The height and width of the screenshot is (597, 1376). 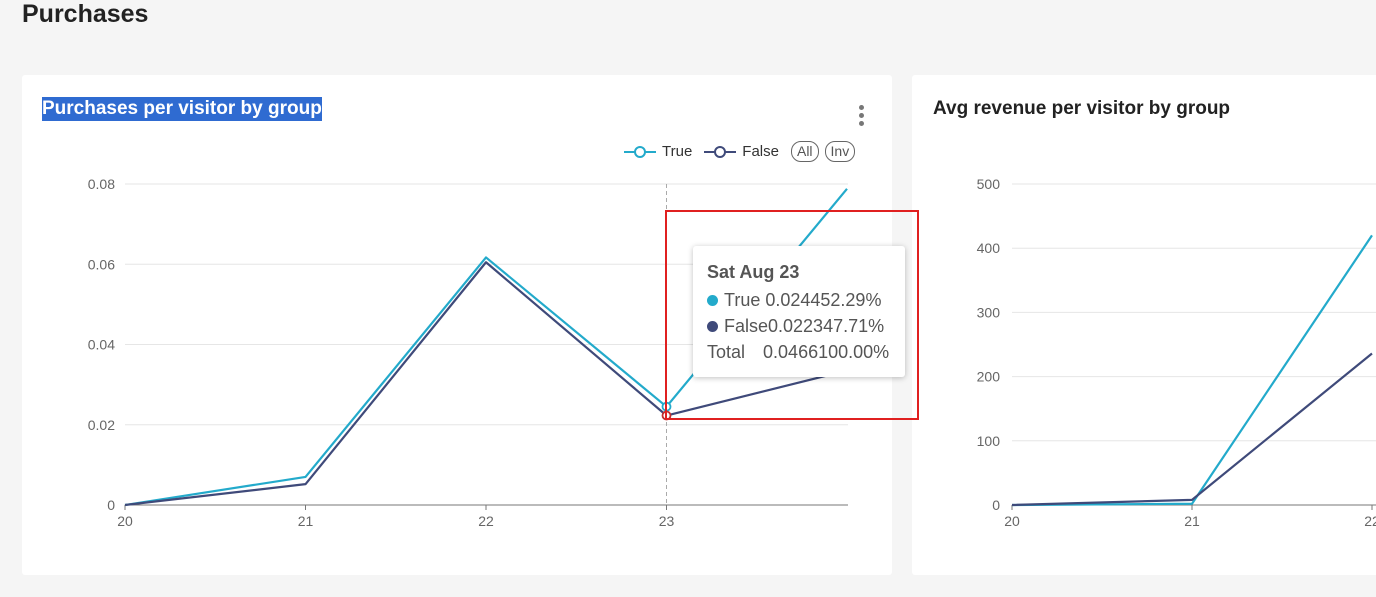 What do you see at coordinates (753, 272) in the screenshot?
I see `tooltip-title: Sat Aug 23` at bounding box center [753, 272].